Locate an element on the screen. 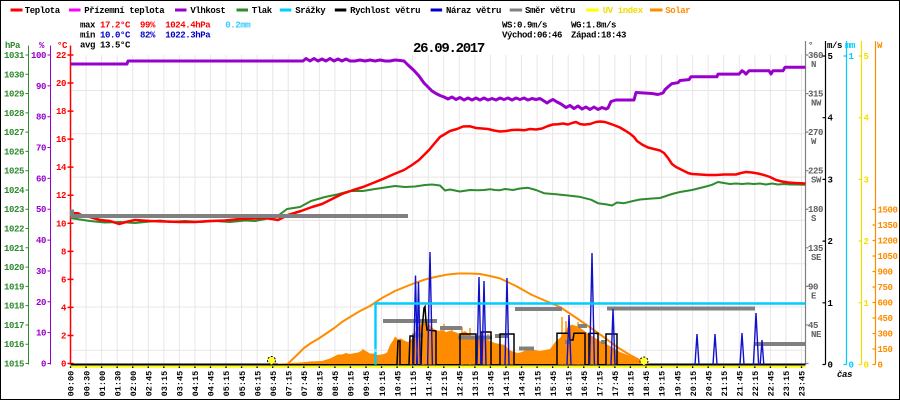 This screenshot has width=900, height=400. svg-text: 08:45 is located at coordinates (336, 384).